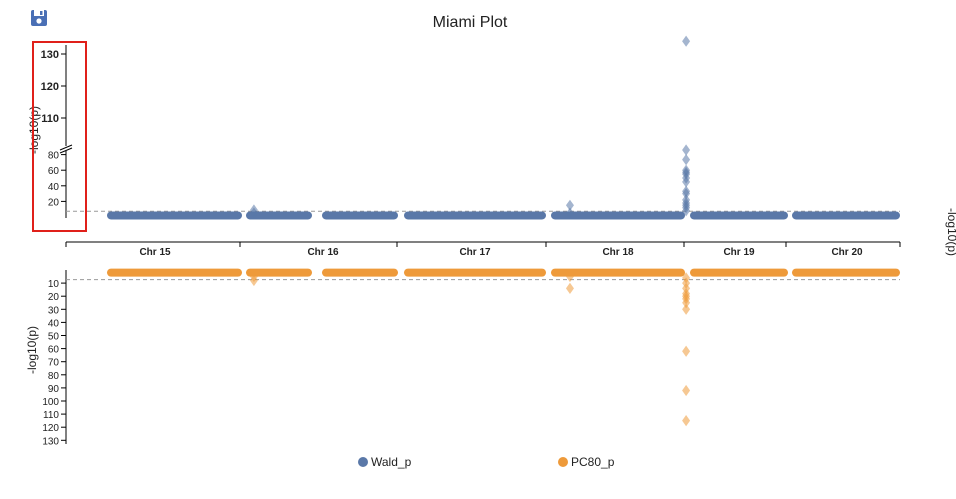 The image size is (956, 499). I want to click on bottom-tick-label: 50, so click(54, 337).